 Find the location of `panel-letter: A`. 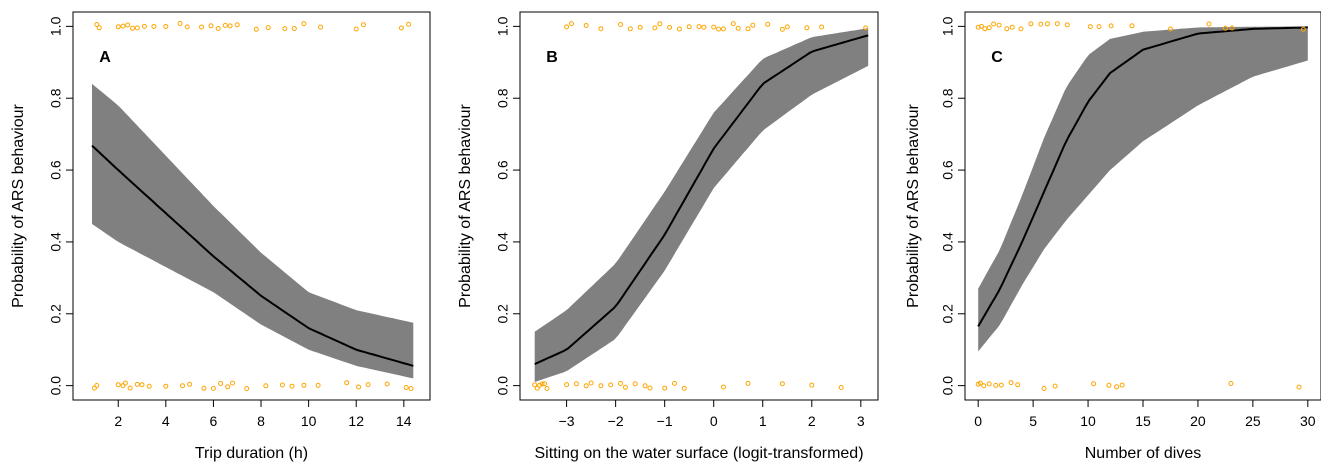

panel-letter: A is located at coordinates (105, 57).